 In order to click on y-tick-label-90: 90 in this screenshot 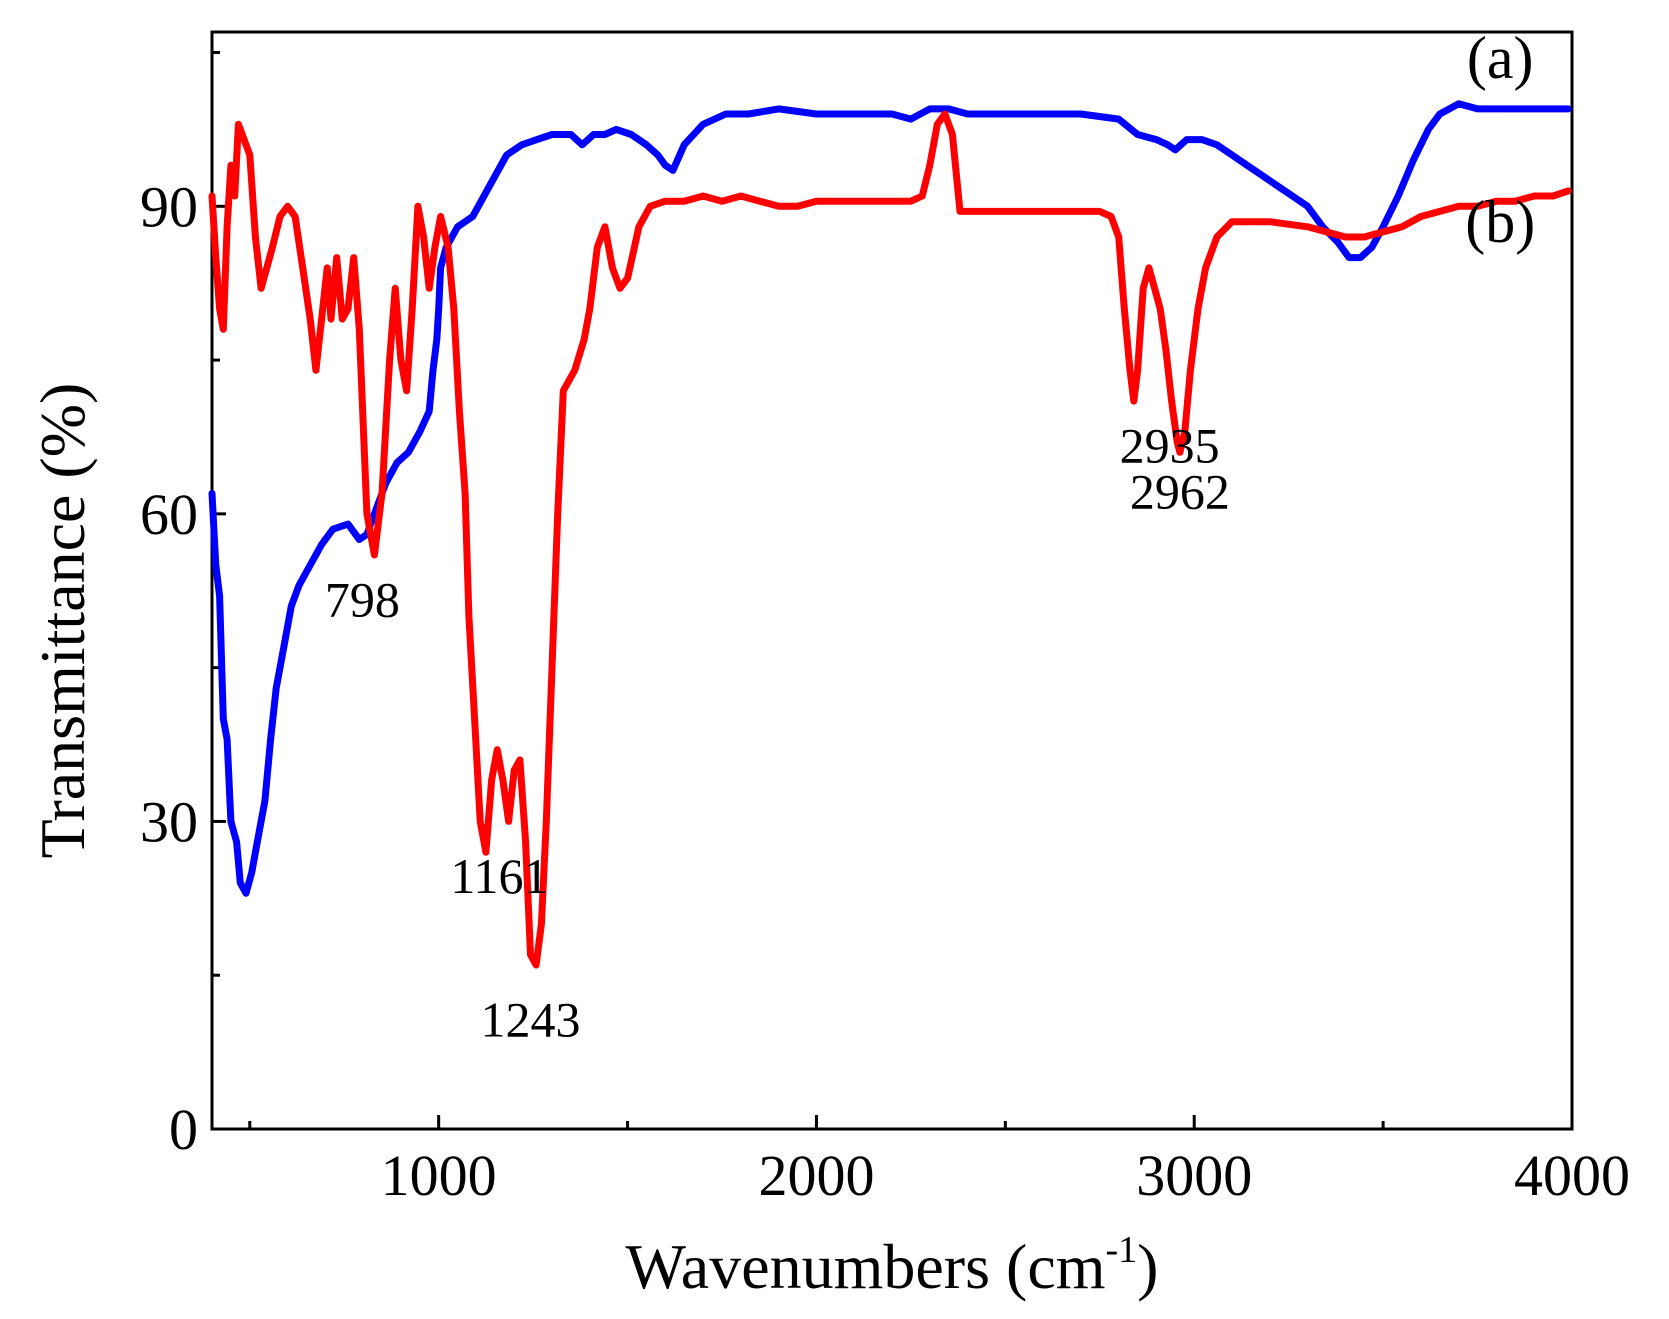, I will do `click(169, 206)`.